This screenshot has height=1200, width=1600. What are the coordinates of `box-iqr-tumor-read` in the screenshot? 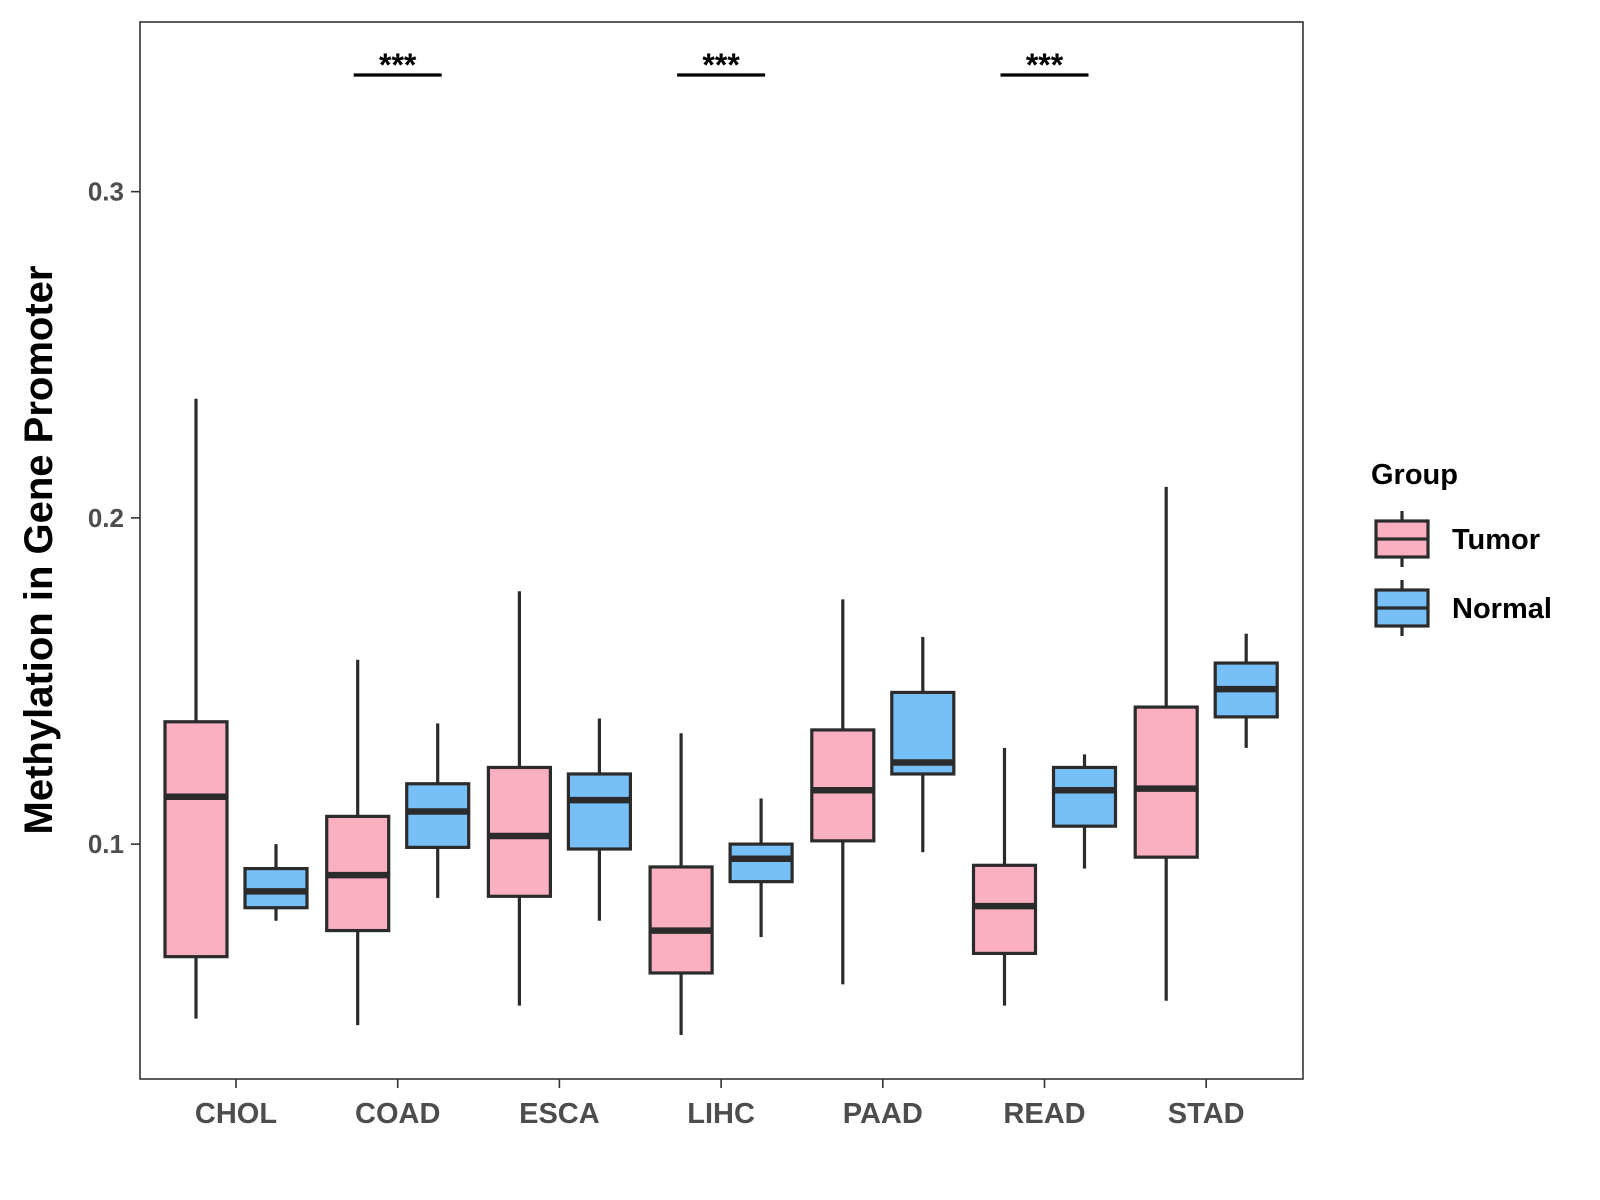 It's located at (1004, 909).